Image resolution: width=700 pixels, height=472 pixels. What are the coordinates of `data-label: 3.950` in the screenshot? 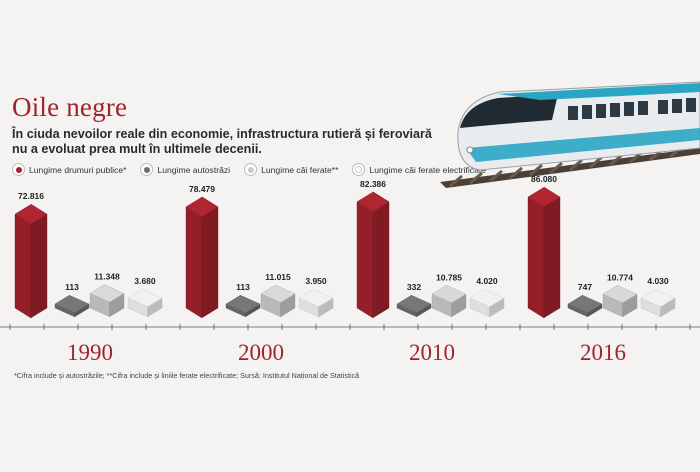 It's located at (316, 281).